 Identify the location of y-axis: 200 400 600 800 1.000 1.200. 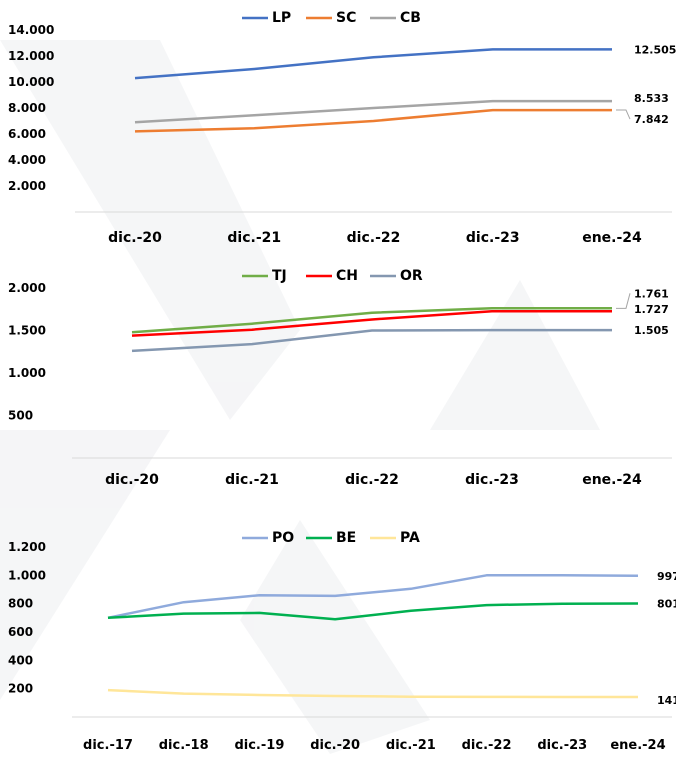
(27, 618).